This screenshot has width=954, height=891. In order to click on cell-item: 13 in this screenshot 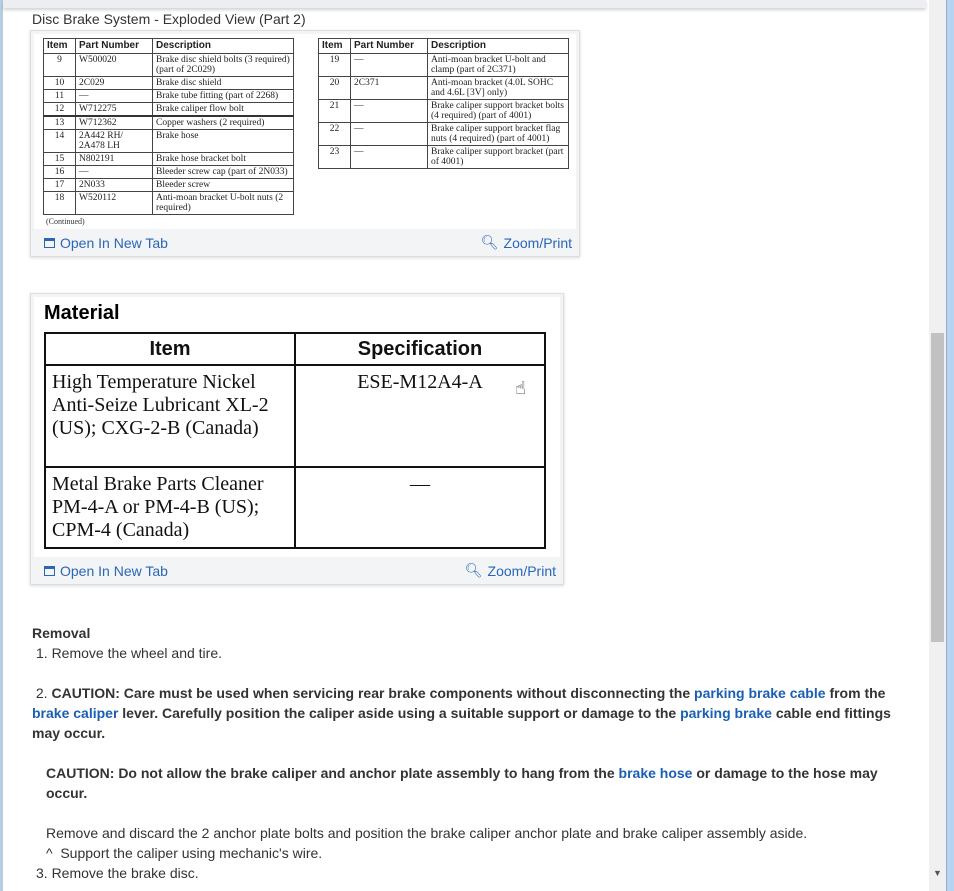, I will do `click(59, 122)`.